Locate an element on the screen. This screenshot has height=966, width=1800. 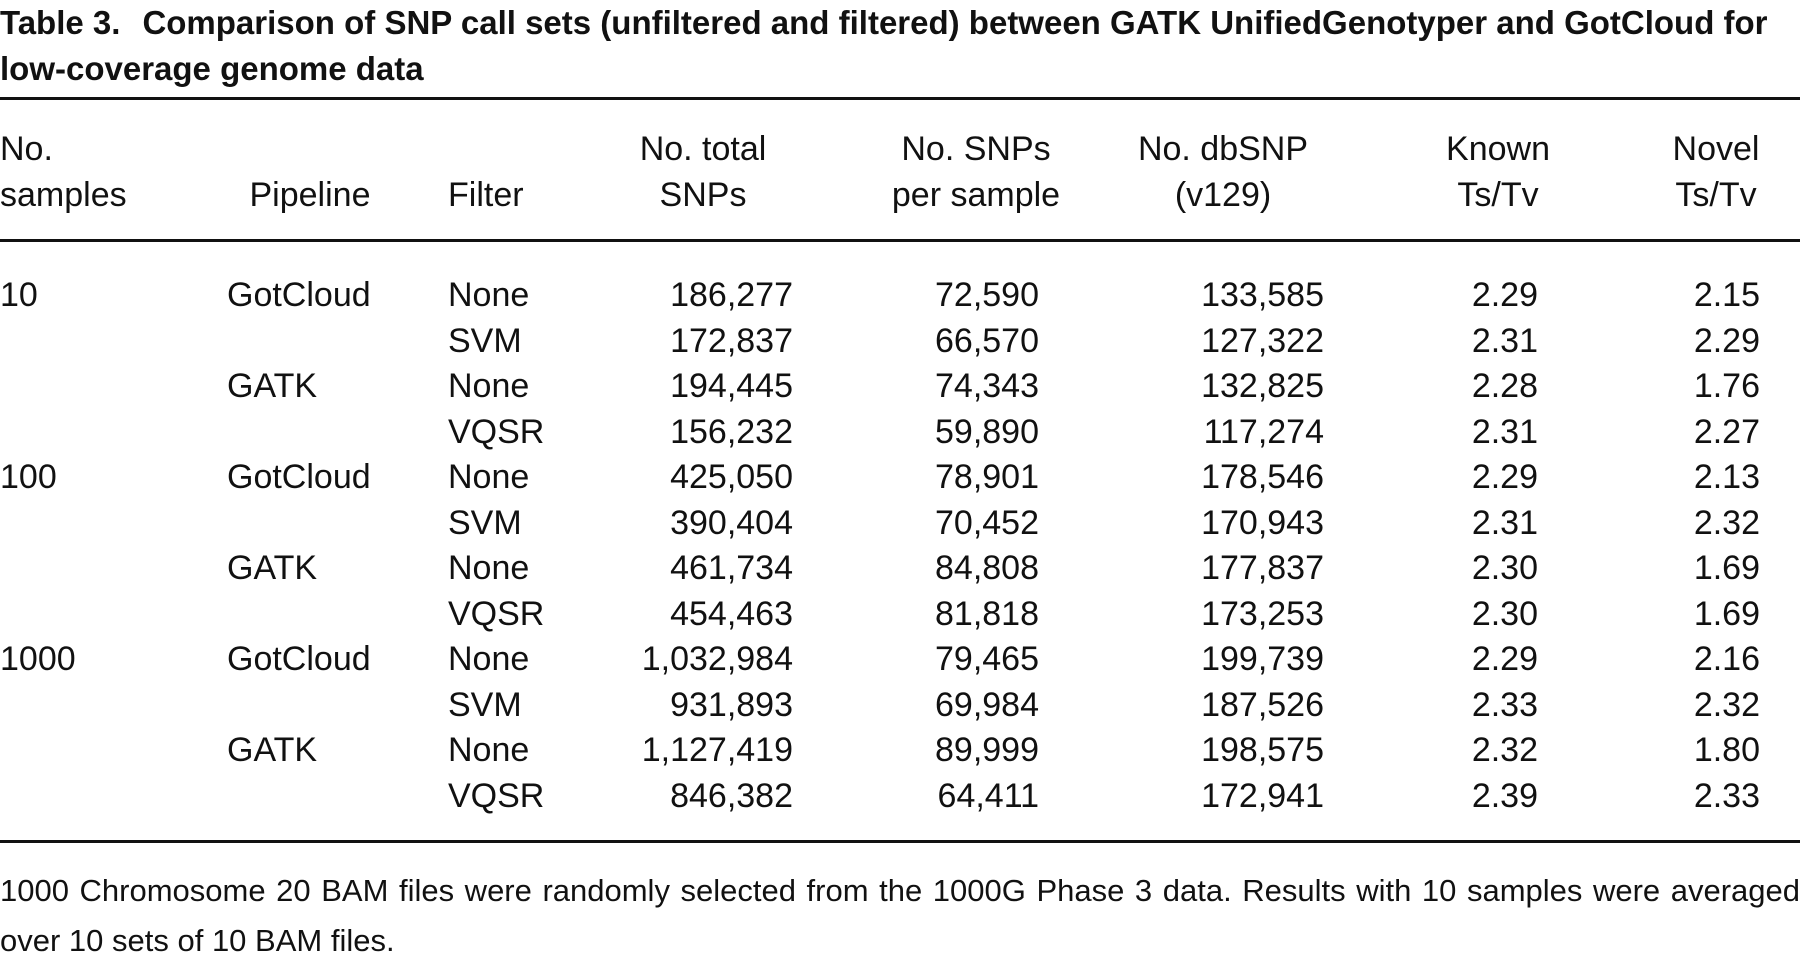
value-cell: 186,277 is located at coordinates (731, 295).